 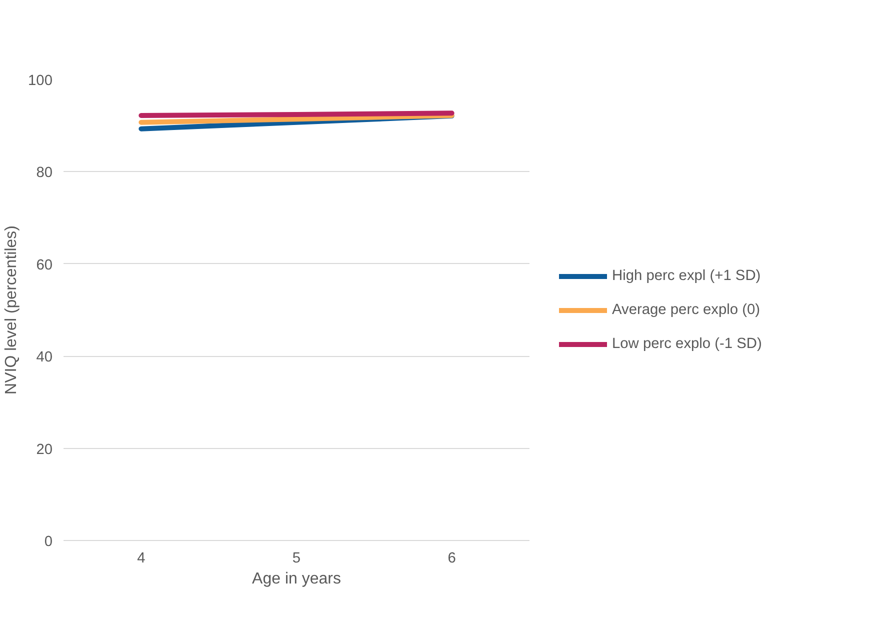 I want to click on x-tick-label: 4, so click(x=141, y=558).